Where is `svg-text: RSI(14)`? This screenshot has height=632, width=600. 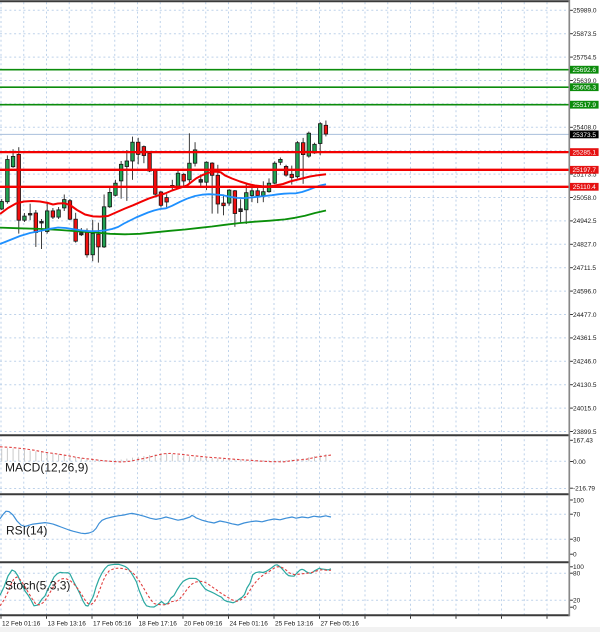
svg-text: RSI(14) is located at coordinates (26, 531).